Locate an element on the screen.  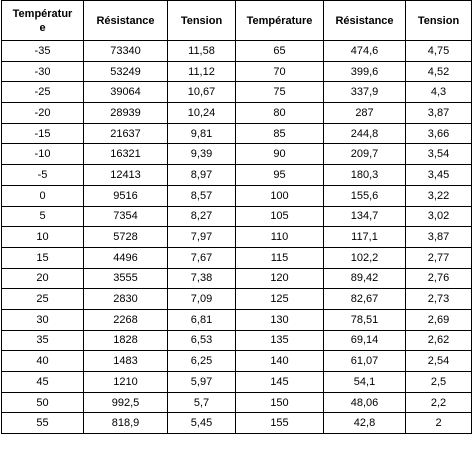
table-cell: 117,1 is located at coordinates (364, 237).